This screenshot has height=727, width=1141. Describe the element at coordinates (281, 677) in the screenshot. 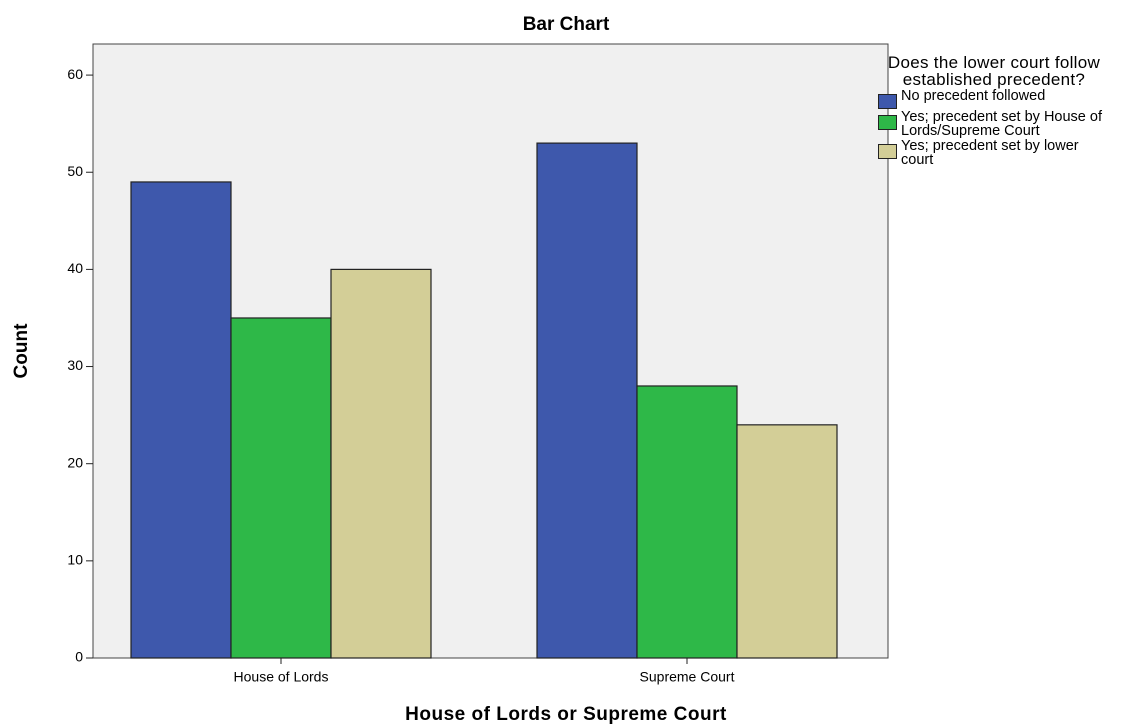

I see `x-tick-label: House of Lords` at that location.